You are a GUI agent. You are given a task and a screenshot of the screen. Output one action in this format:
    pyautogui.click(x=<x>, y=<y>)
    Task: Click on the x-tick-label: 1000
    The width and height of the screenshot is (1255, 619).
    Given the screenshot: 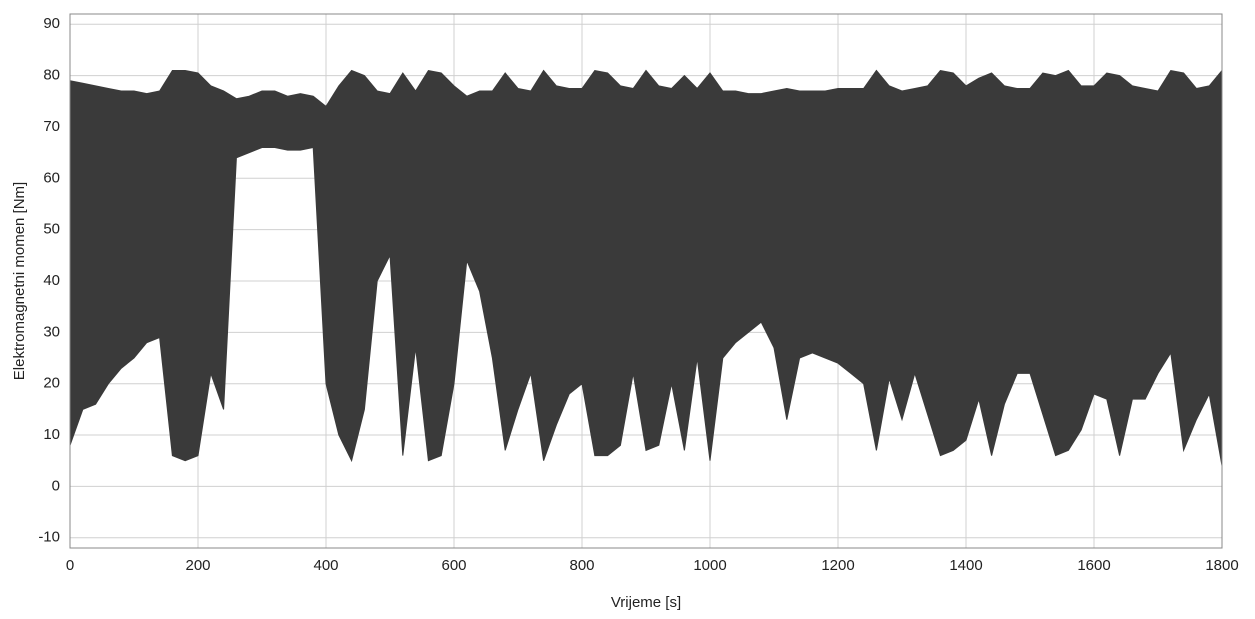 What is the action you would take?
    pyautogui.click(x=709, y=565)
    